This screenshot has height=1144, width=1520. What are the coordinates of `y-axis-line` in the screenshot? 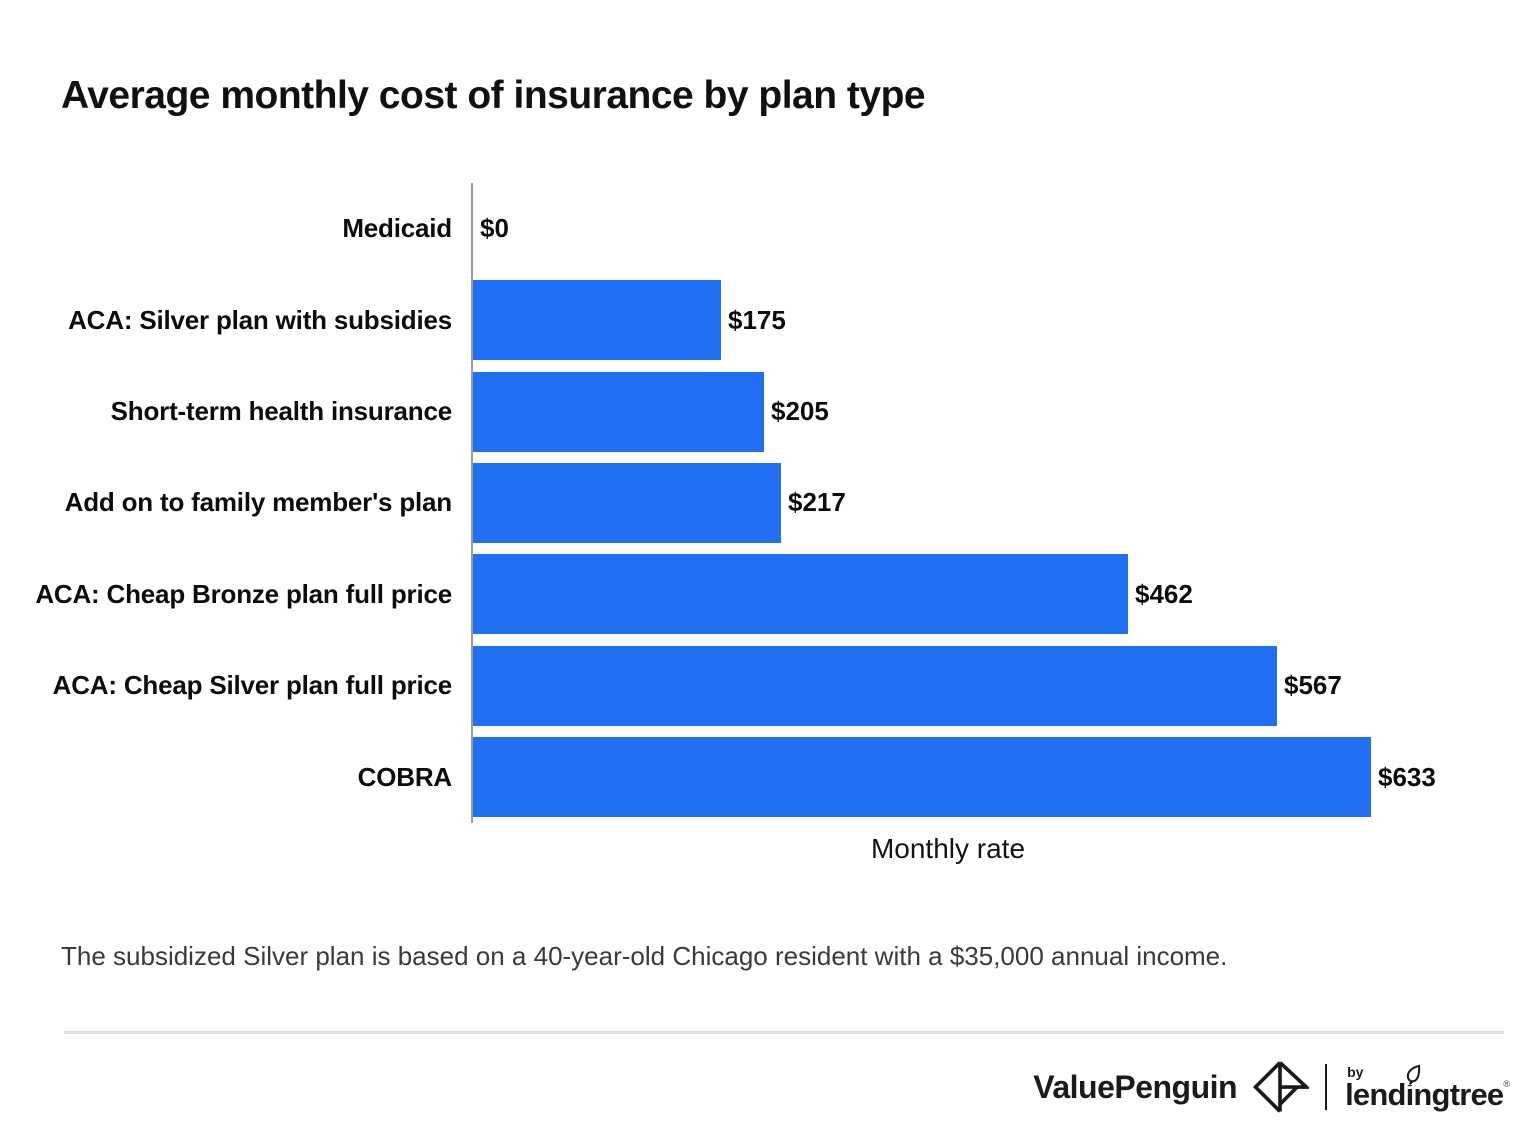 It's located at (472, 503).